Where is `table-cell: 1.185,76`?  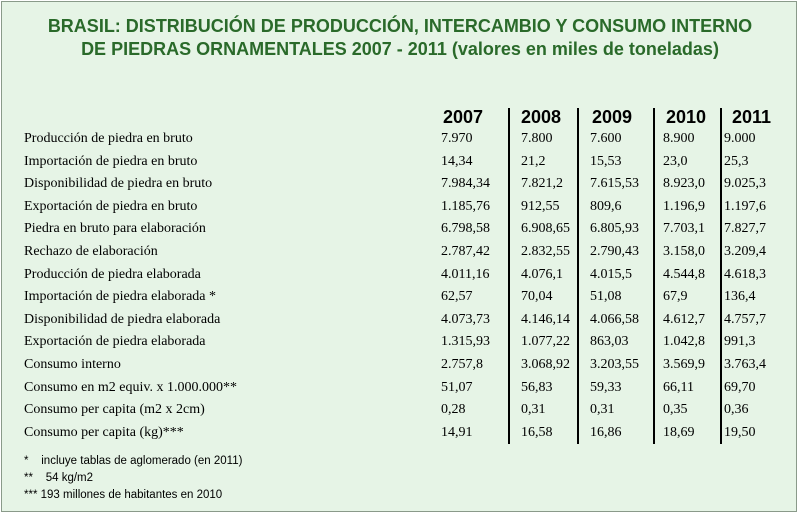
table-cell: 1.185,76 is located at coordinates (465, 206).